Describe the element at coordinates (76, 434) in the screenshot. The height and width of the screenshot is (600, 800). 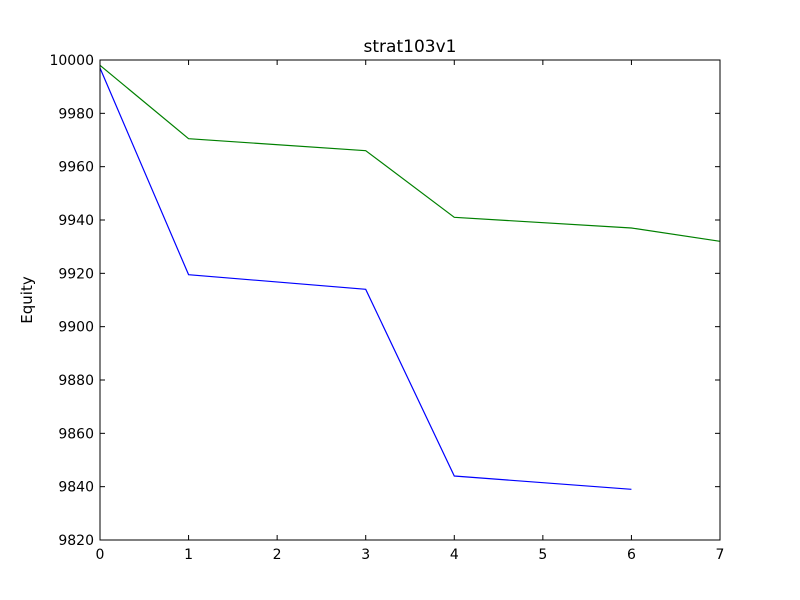
I see `y-tick-label: 9860` at that location.